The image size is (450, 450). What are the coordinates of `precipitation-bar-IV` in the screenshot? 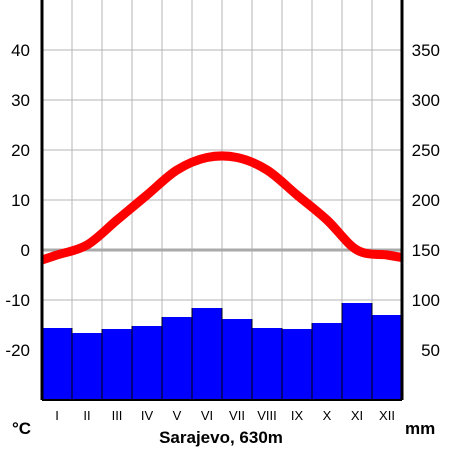 It's located at (147, 363).